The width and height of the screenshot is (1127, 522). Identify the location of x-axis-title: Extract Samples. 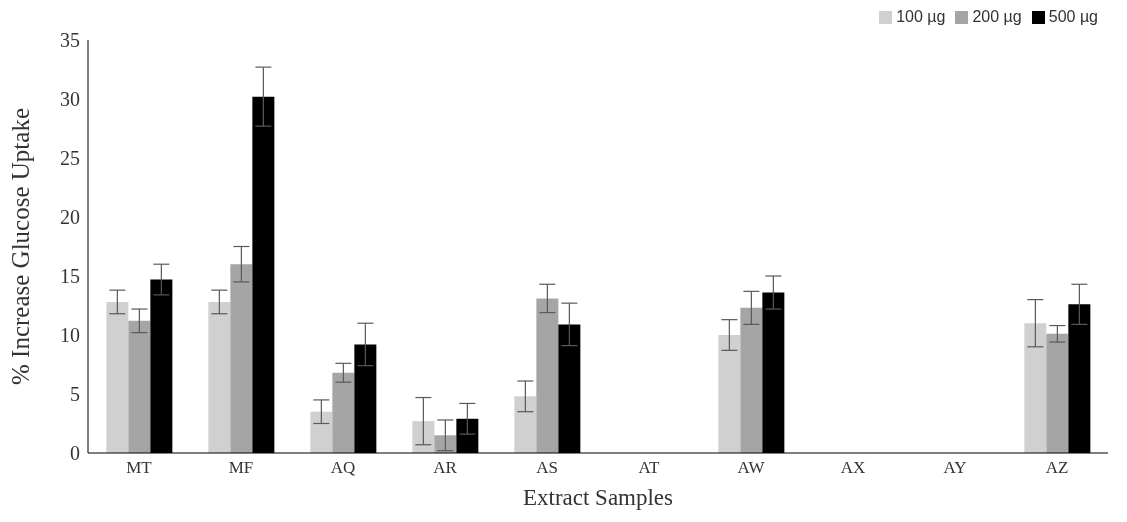
(598, 497).